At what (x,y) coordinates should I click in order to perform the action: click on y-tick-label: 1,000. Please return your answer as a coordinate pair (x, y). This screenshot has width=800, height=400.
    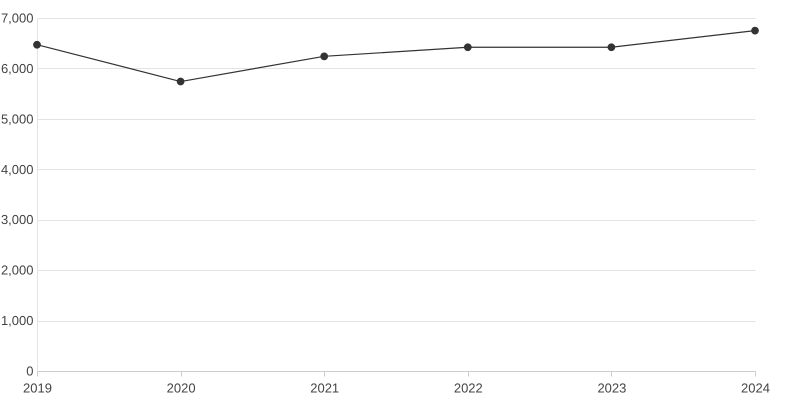
    Looking at the image, I should click on (17, 320).